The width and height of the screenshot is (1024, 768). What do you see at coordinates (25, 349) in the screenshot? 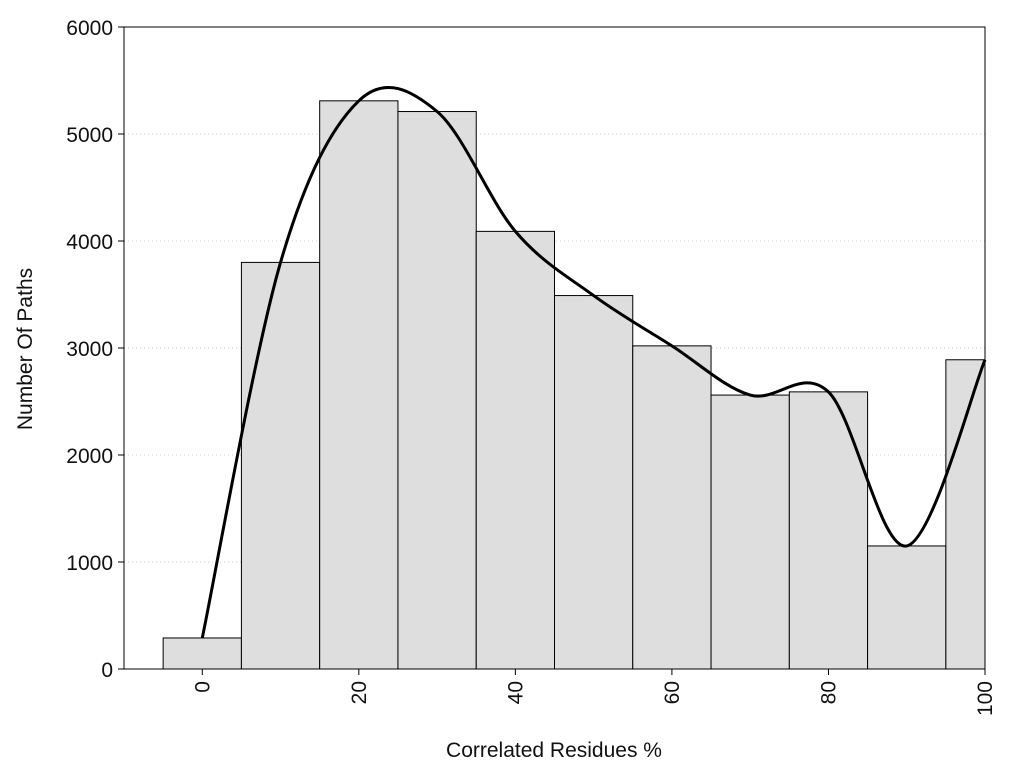
I see `y-axis-title: Number Of Paths` at bounding box center [25, 349].